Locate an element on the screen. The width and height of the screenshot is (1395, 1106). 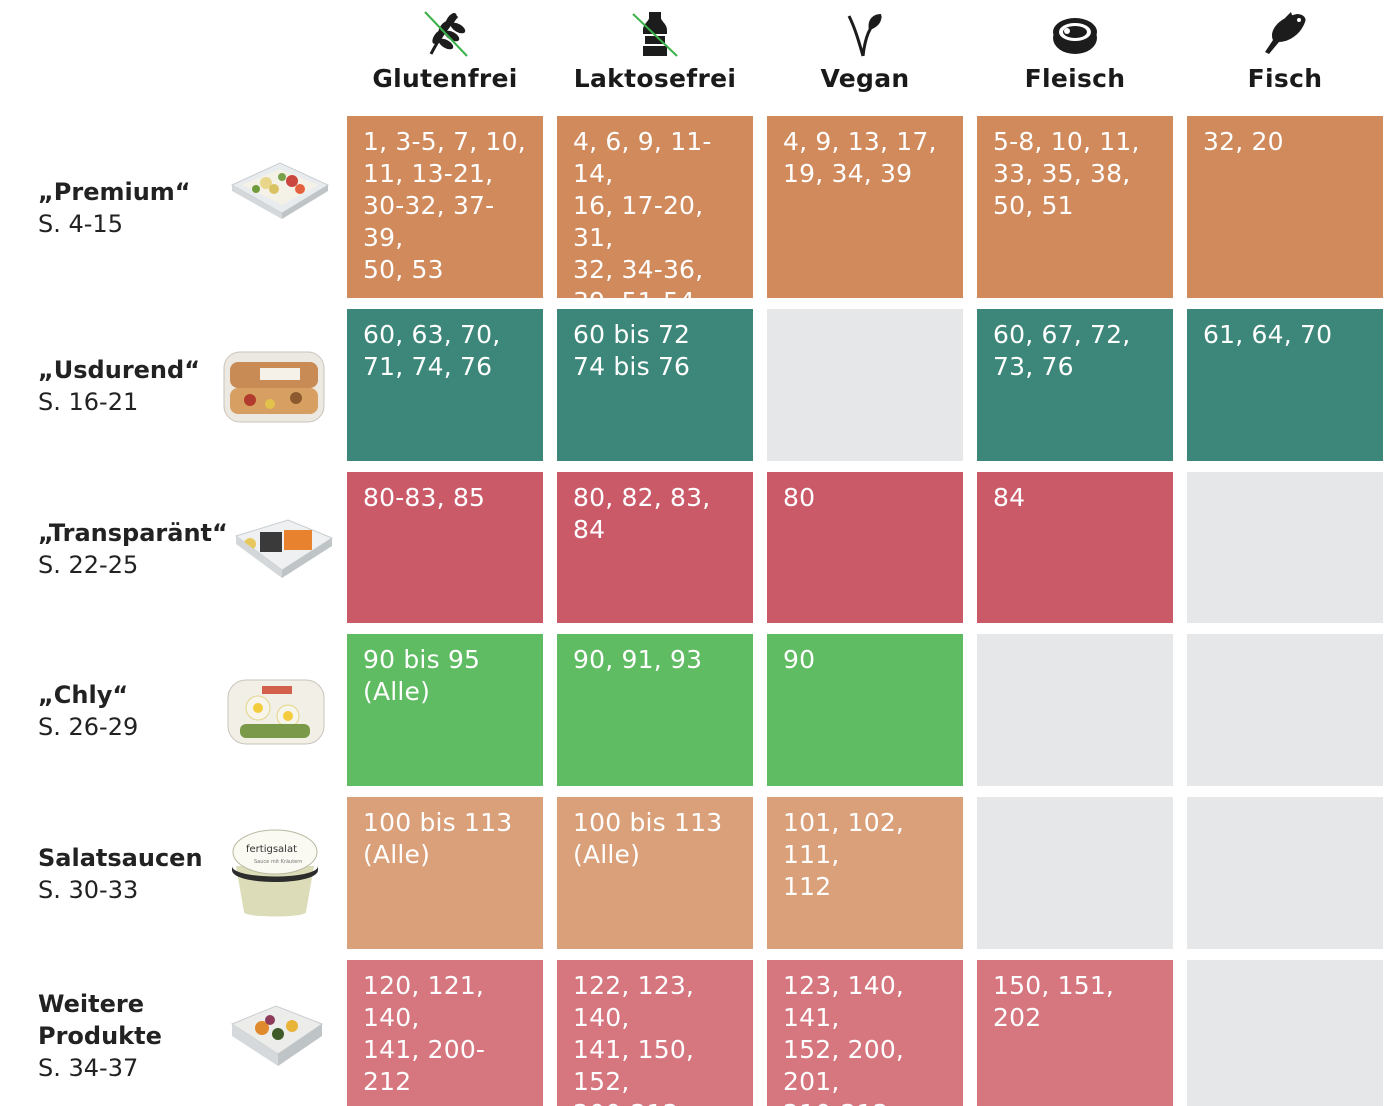
column-label: Fleisch is located at coordinates (1075, 78).